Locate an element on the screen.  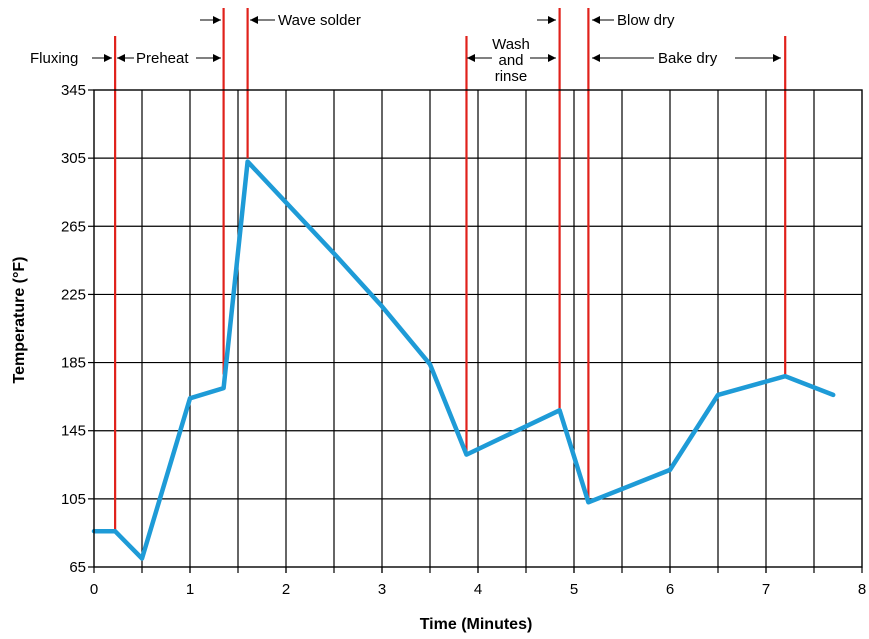
preheat-arrowhead-right is located at coordinates (217, 58).